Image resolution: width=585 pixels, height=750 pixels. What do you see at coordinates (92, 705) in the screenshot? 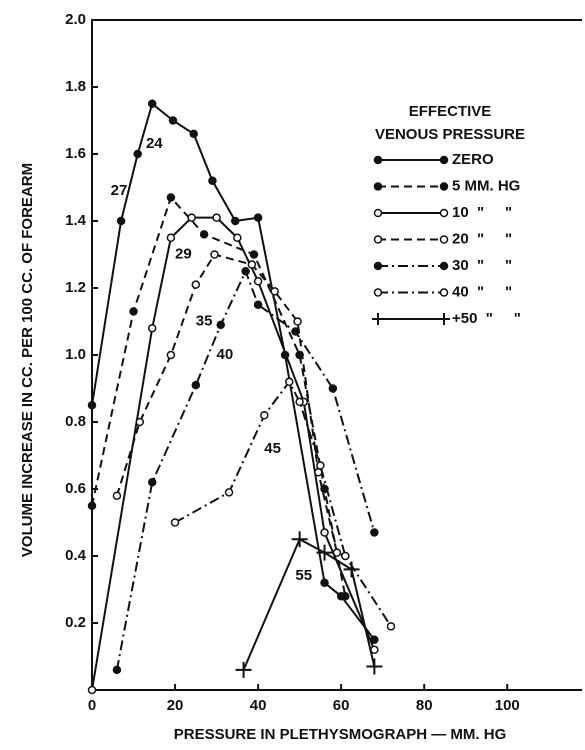
I see `x-tick-label: 0` at bounding box center [92, 705].